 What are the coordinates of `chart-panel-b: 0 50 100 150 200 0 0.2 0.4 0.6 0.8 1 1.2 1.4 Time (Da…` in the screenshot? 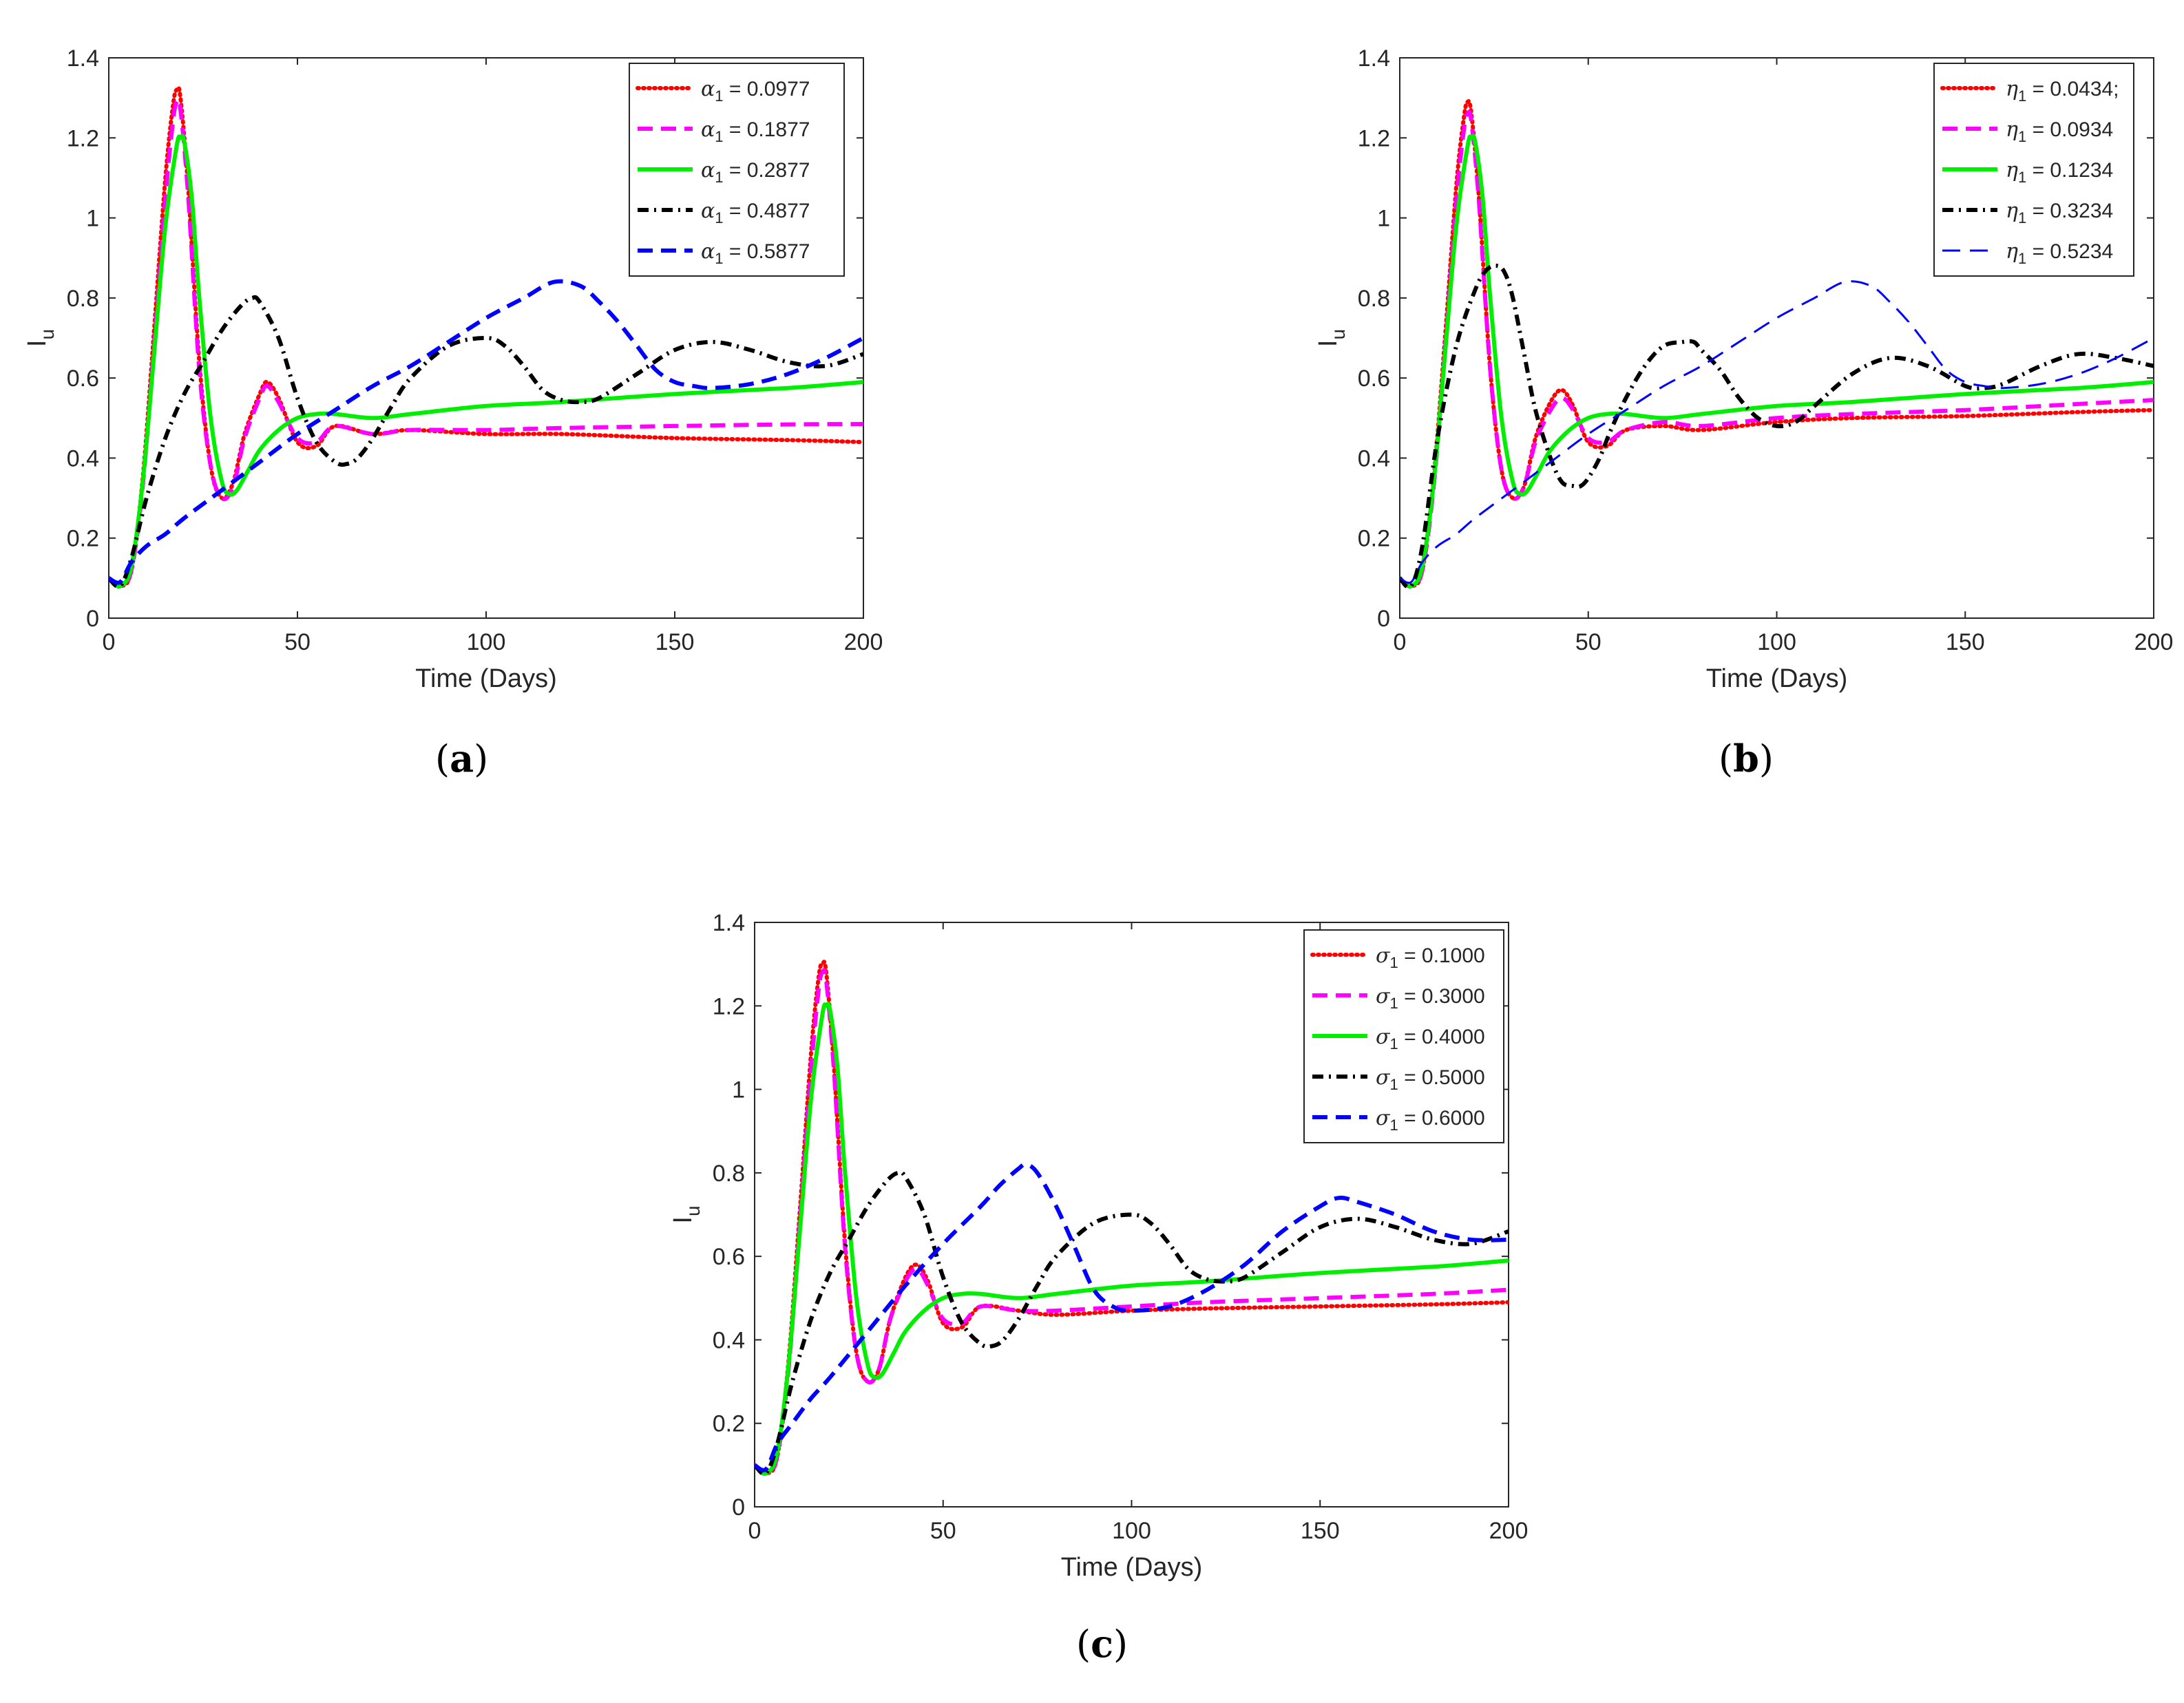 It's located at (1743, 369).